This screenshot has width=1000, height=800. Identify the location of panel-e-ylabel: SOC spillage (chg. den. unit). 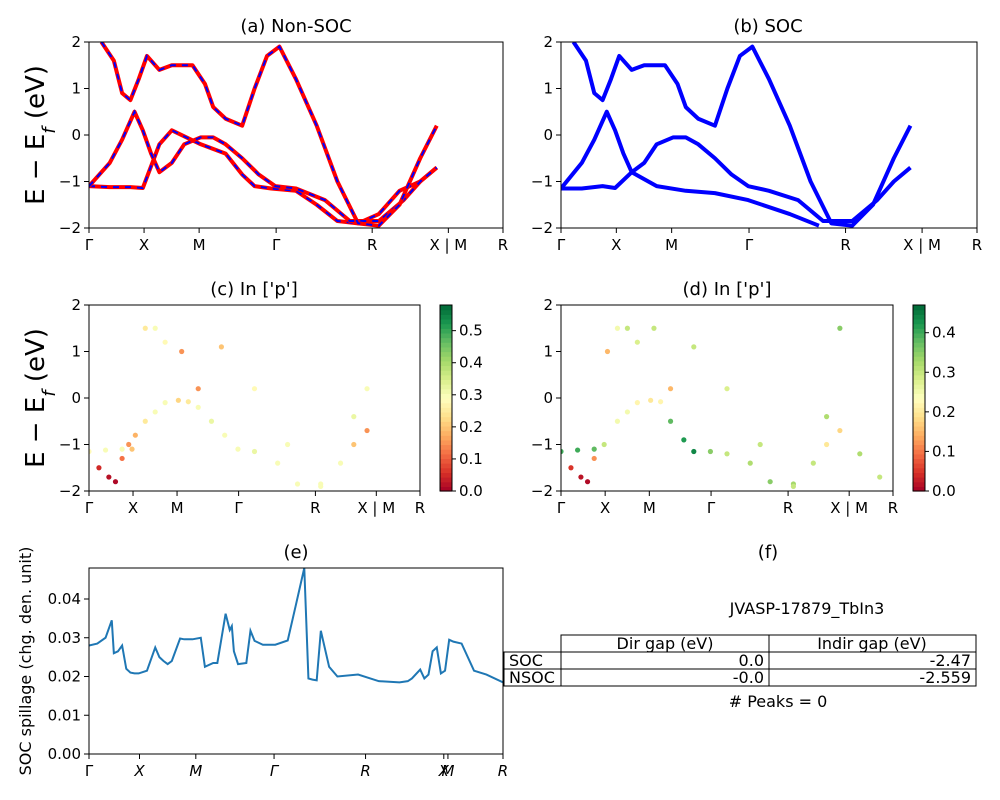
(25, 661).